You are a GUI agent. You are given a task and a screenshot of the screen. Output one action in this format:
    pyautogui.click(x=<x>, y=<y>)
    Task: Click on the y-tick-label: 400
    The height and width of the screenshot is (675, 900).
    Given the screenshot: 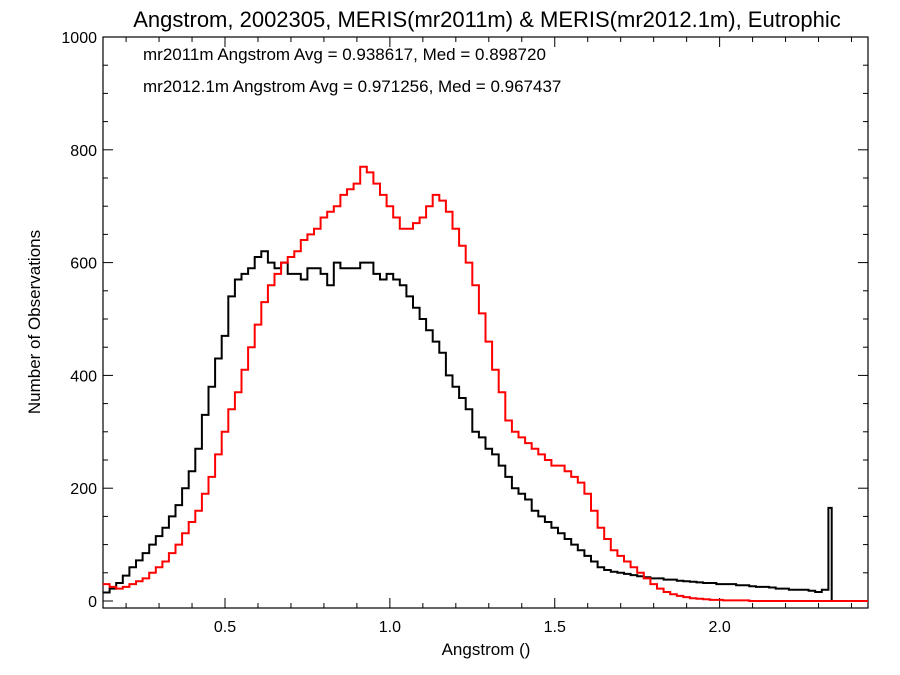 What is the action you would take?
    pyautogui.click(x=83, y=376)
    